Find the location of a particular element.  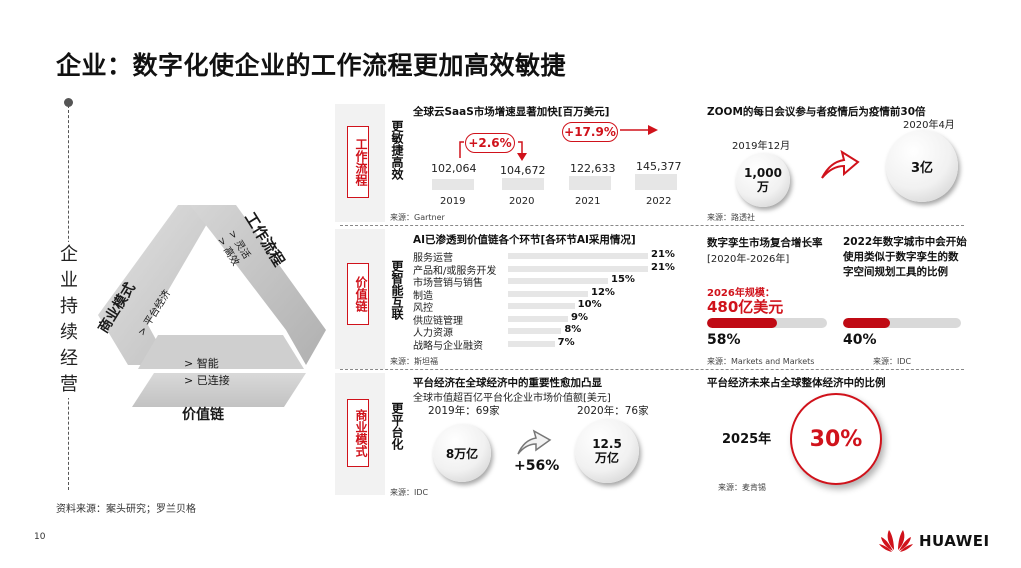

zoom-arrow-icon is located at coordinates (840, 164).